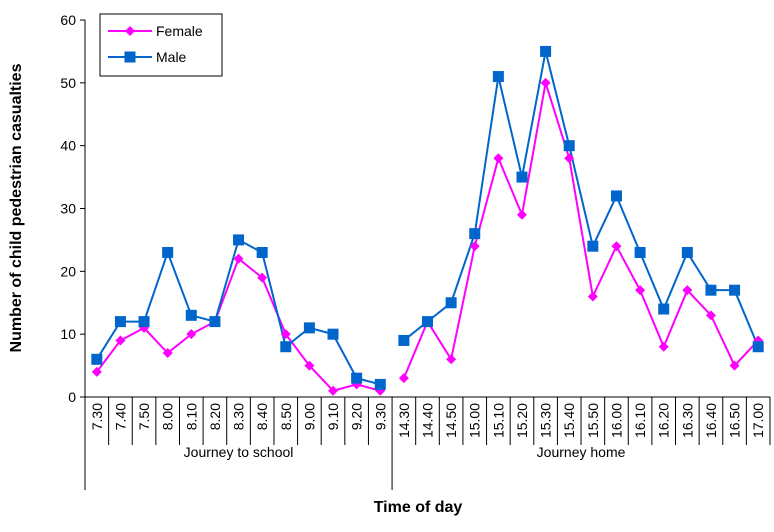 The height and width of the screenshot is (532, 774). What do you see at coordinates (569, 420) in the screenshot?
I see `x-tick-label: 15.40` at bounding box center [569, 420].